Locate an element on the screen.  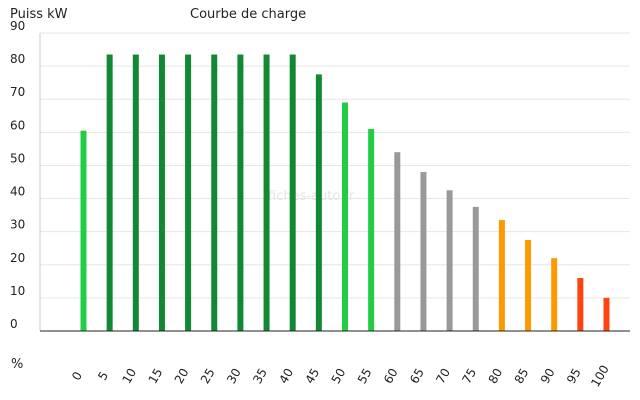
x-tick-label: 50 is located at coordinates (339, 376).